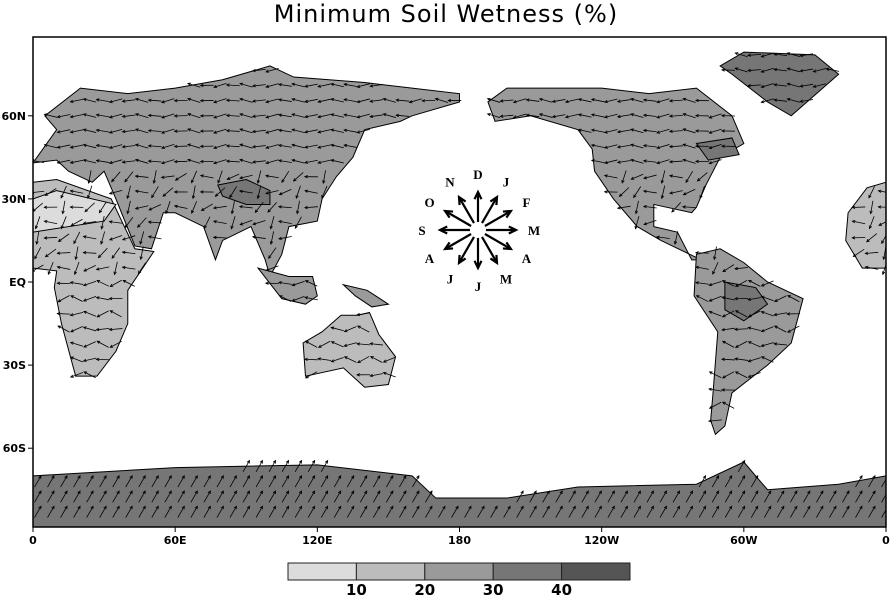 The width and height of the screenshot is (892, 596). I want to click on land-africa, so click(94, 277).